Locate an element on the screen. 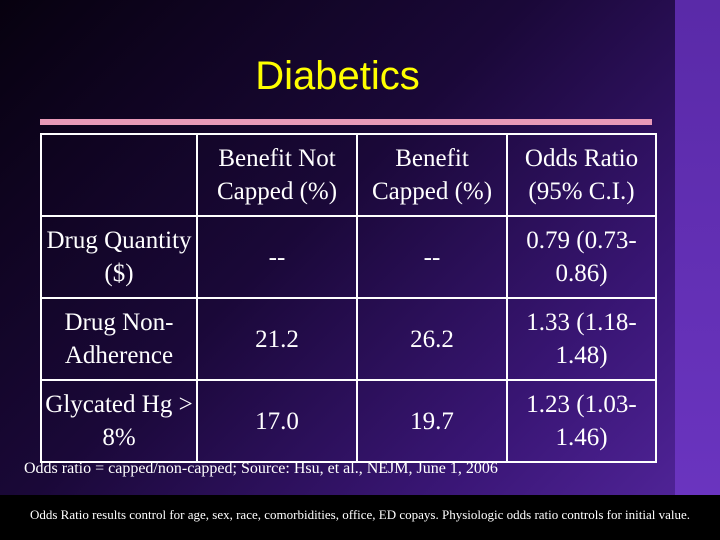 The image size is (720, 540). slide-title: Diabetics is located at coordinates (337, 76).